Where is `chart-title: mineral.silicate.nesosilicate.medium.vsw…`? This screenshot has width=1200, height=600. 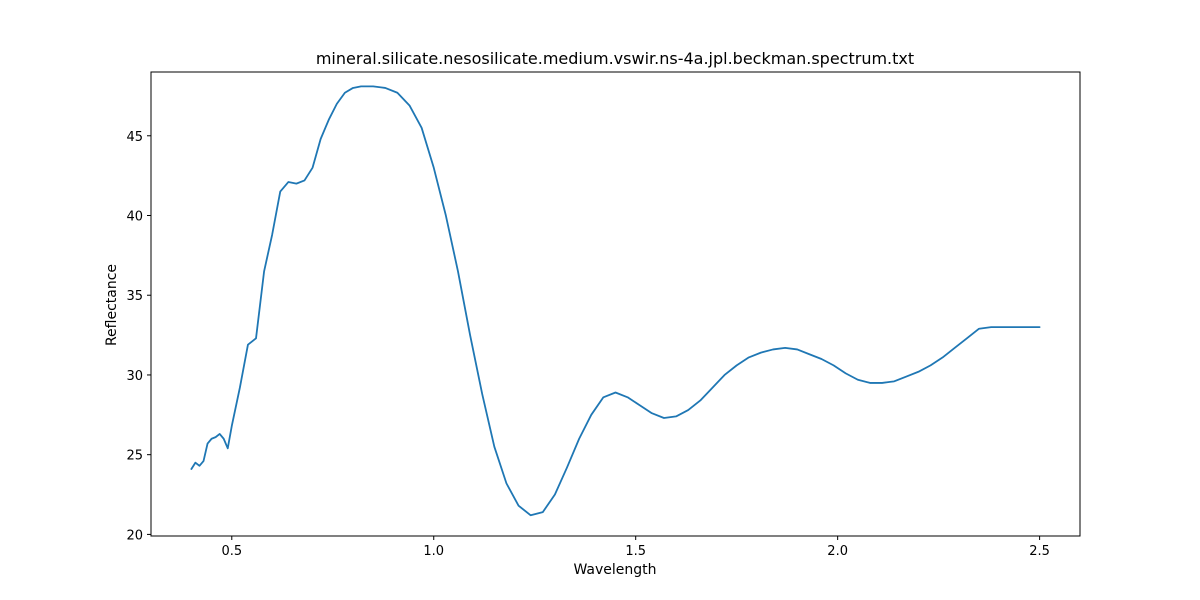
chart-title: mineral.silicate.nesosilicate.medium.vsw… is located at coordinates (615, 58).